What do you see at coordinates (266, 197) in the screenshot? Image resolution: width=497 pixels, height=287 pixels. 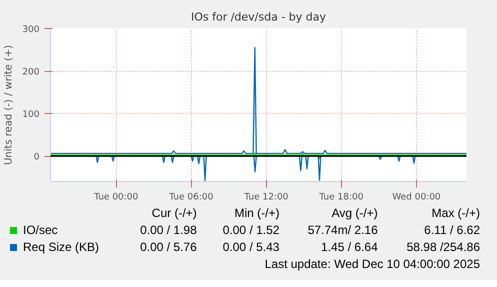 I see `x-tick-label: Tue 12:00` at bounding box center [266, 197].